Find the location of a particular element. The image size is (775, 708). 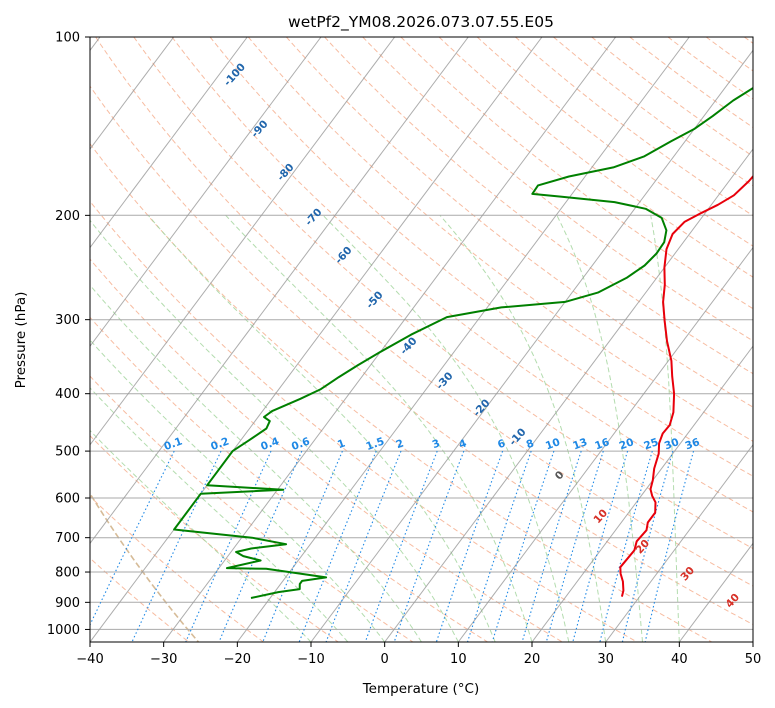

y-tick-label: 300 is located at coordinates (67, 320).